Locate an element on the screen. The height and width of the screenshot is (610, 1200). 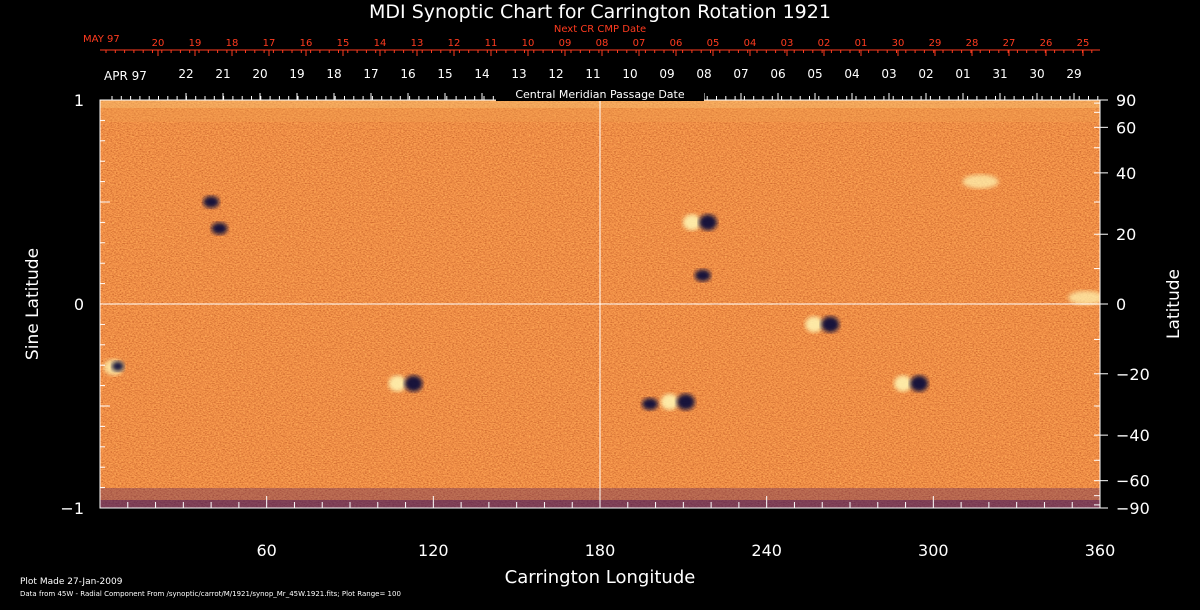
next-cr-tick-label: 25 is located at coordinates (1083, 43).